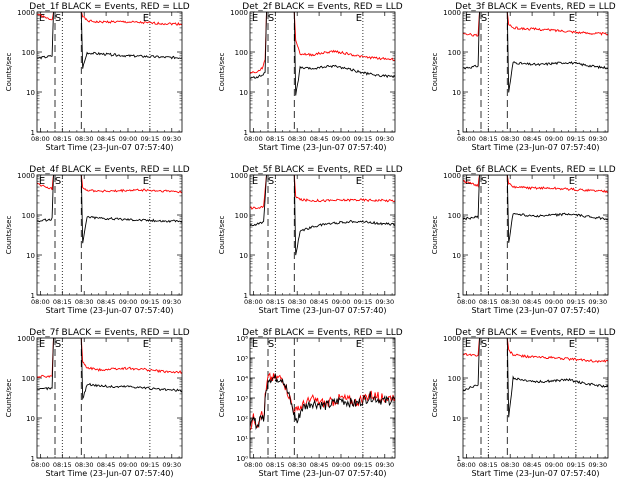 Image resolution: width=640 pixels, height=480 pixels. What do you see at coordinates (322, 333) in the screenshot?
I see `chart-title: Det_8f BLACK = Events, RED = LLD` at bounding box center [322, 333].